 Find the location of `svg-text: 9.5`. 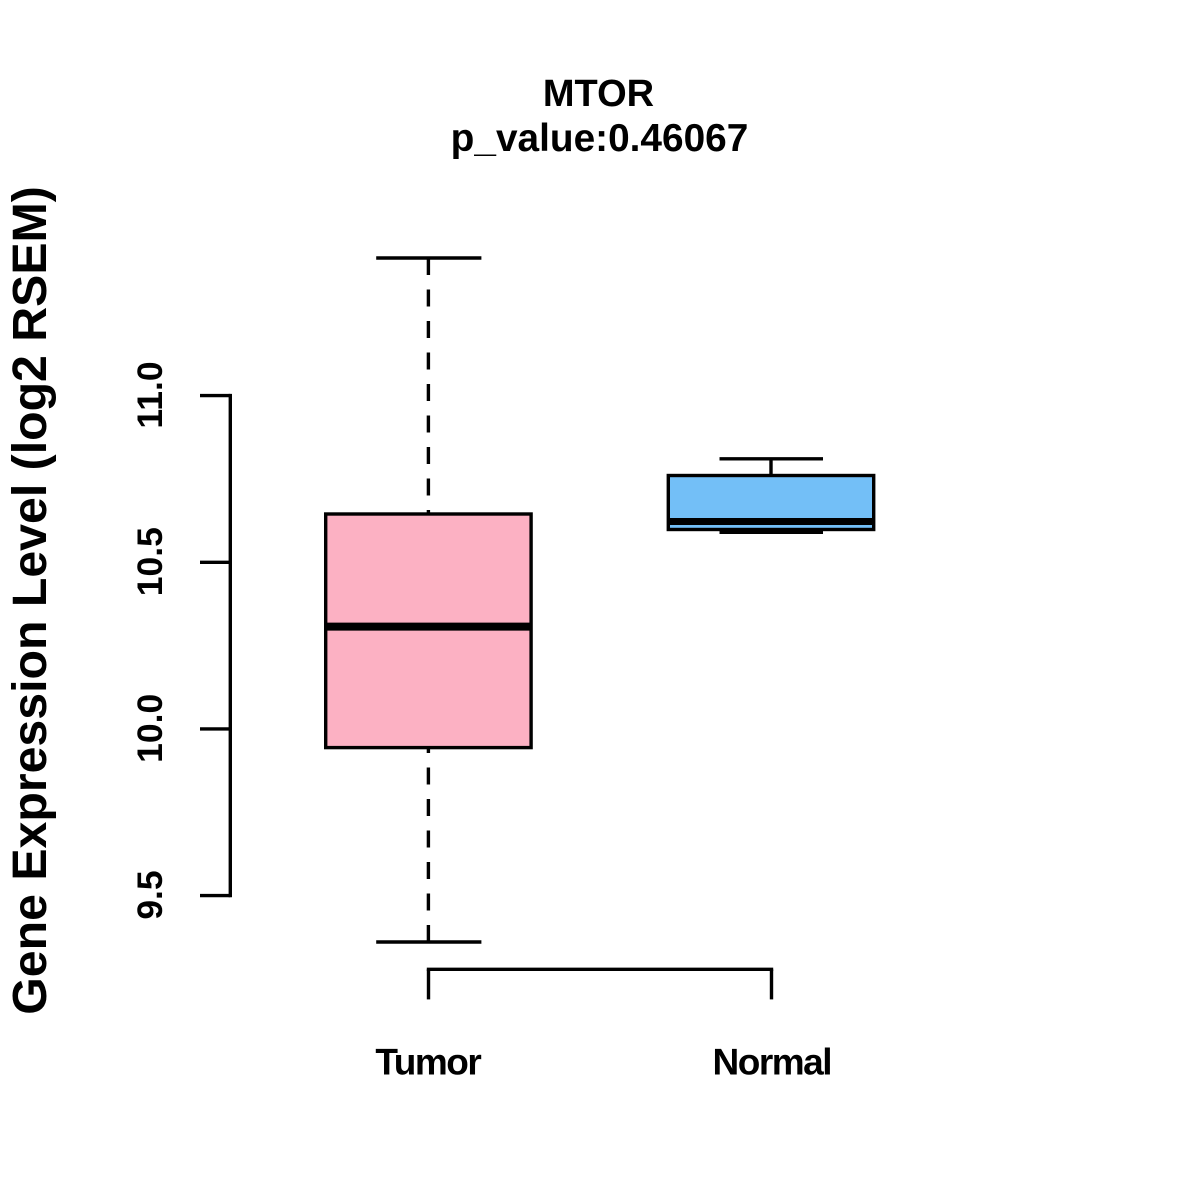

svg-text: 9.5 is located at coordinates (150, 894).